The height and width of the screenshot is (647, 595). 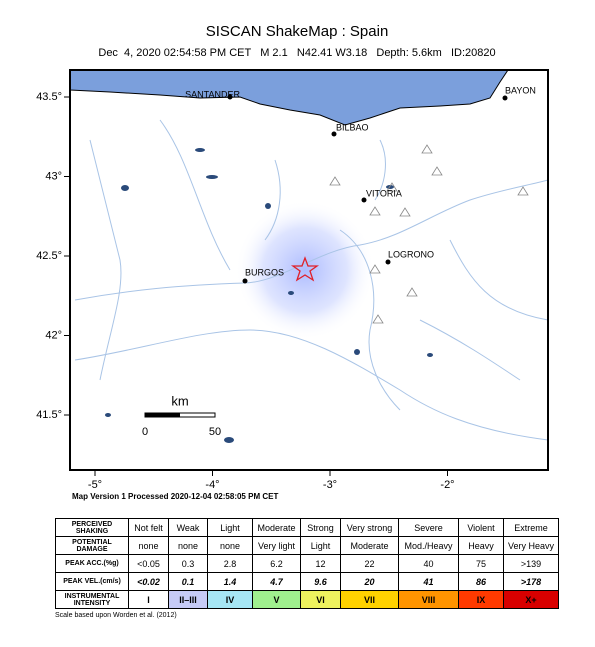 What do you see at coordinates (230, 563) in the screenshot?
I see `table-cell: 2.8` at bounding box center [230, 563].